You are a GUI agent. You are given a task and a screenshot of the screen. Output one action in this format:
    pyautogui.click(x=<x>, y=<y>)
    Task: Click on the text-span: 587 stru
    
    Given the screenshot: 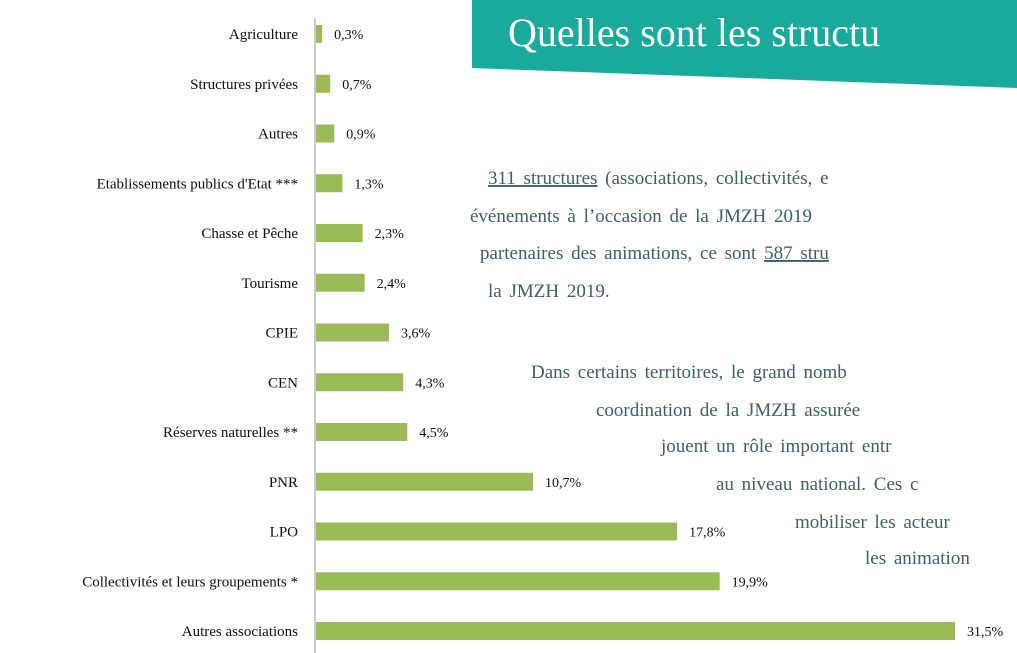 What is the action you would take?
    pyautogui.click(x=796, y=253)
    